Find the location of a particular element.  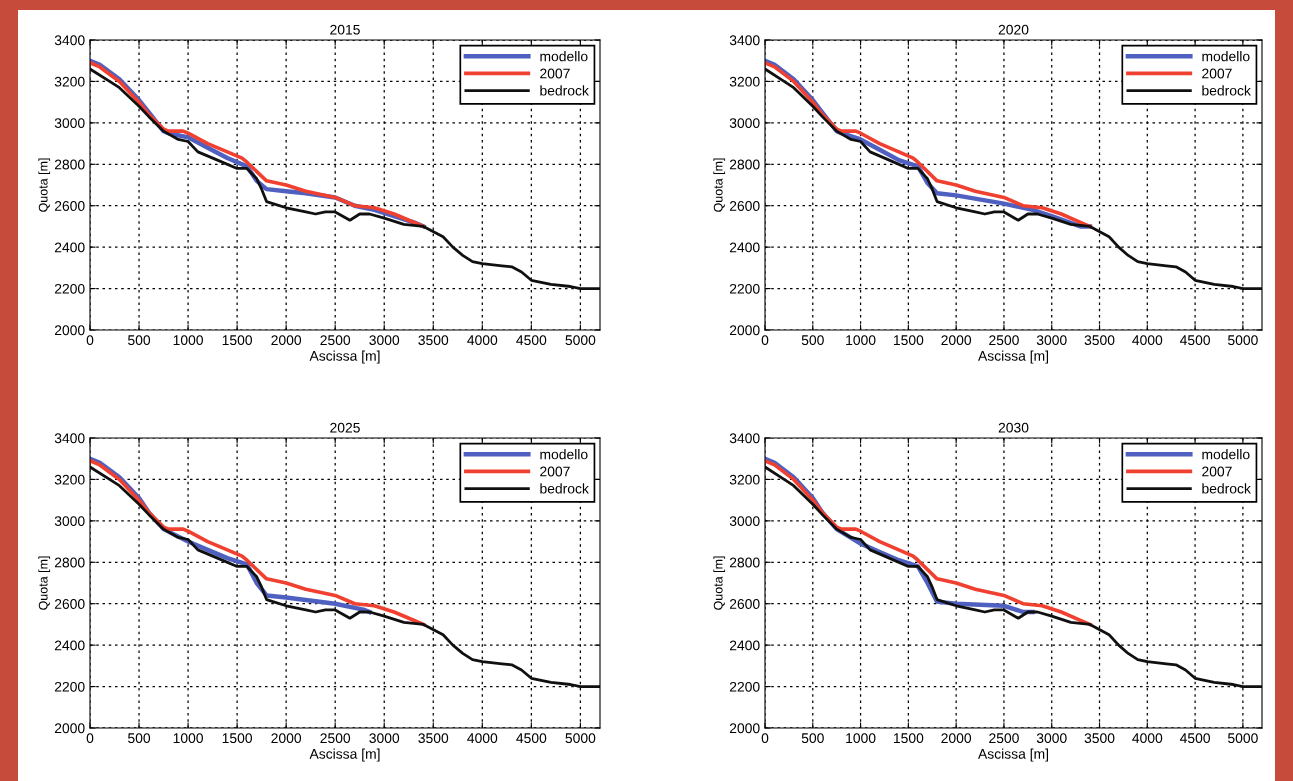

chart-title: 2020 is located at coordinates (1013, 29).